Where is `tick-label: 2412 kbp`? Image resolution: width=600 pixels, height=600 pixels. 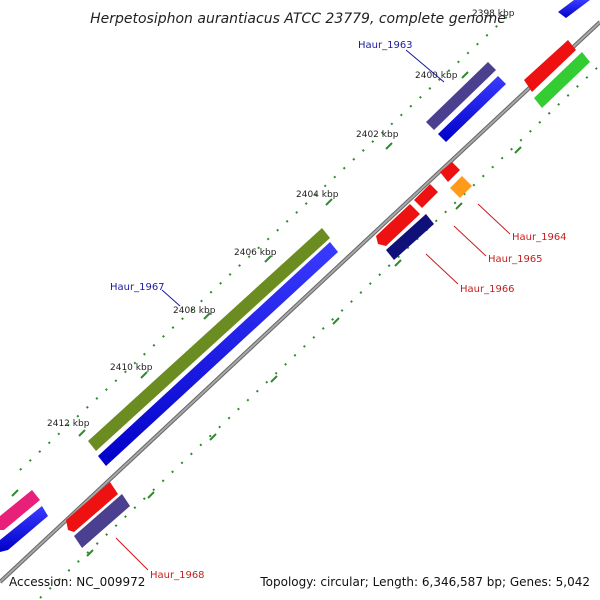
tick-label: 2412 kbp is located at coordinates (68, 424).